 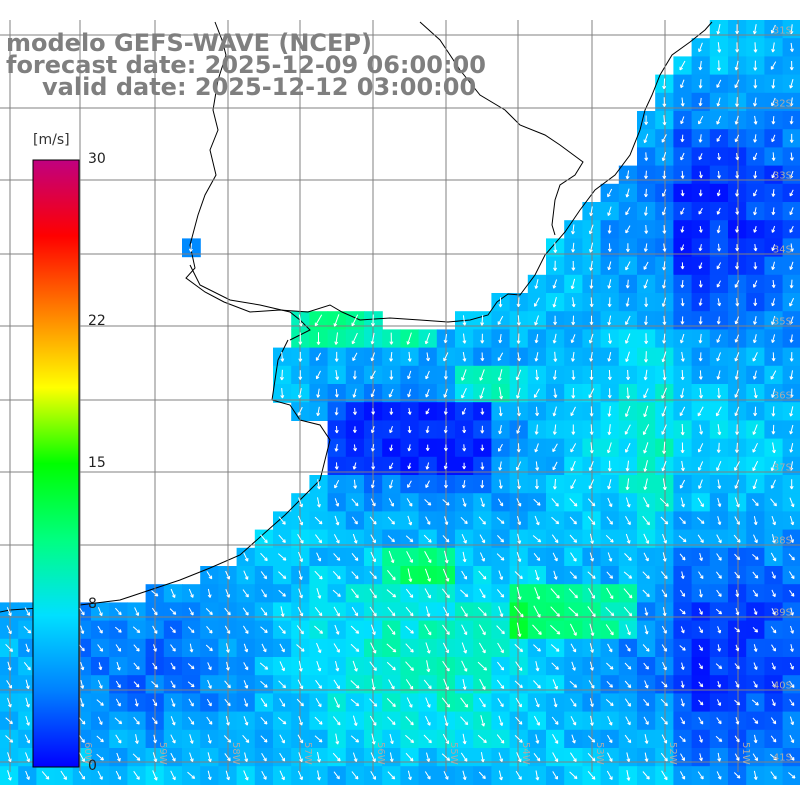 I want to click on longitude-label: 55W, so click(x=453, y=753).